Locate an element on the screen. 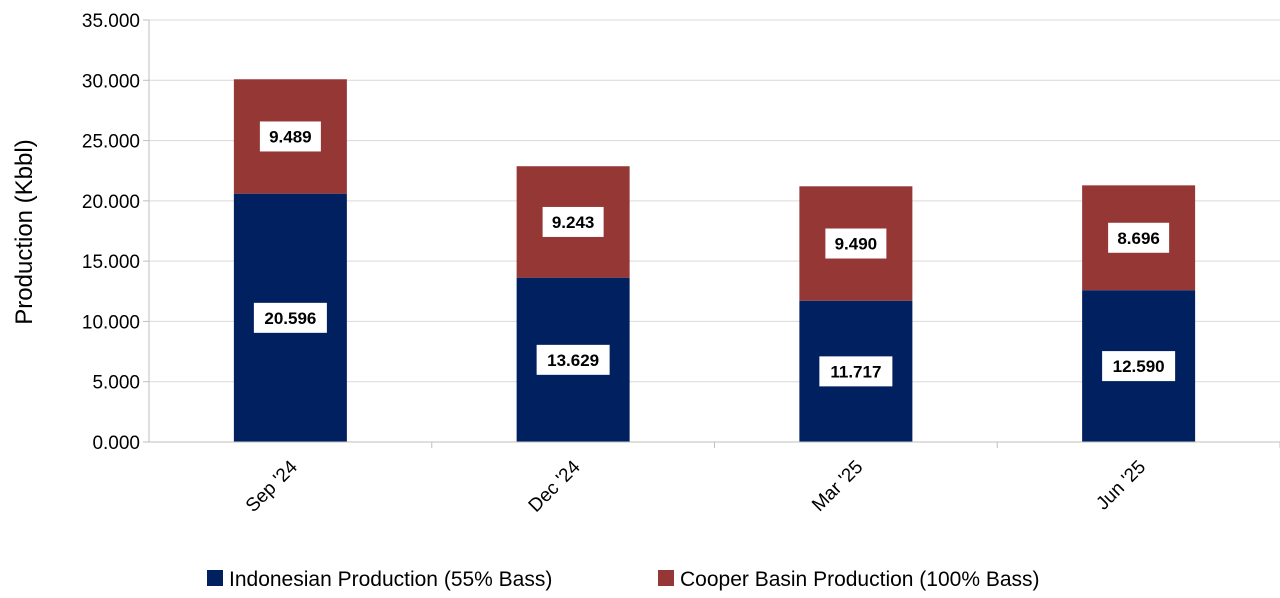 The height and width of the screenshot is (598, 1280). y-axis-label: Production (Kbbl) is located at coordinates (24, 231).